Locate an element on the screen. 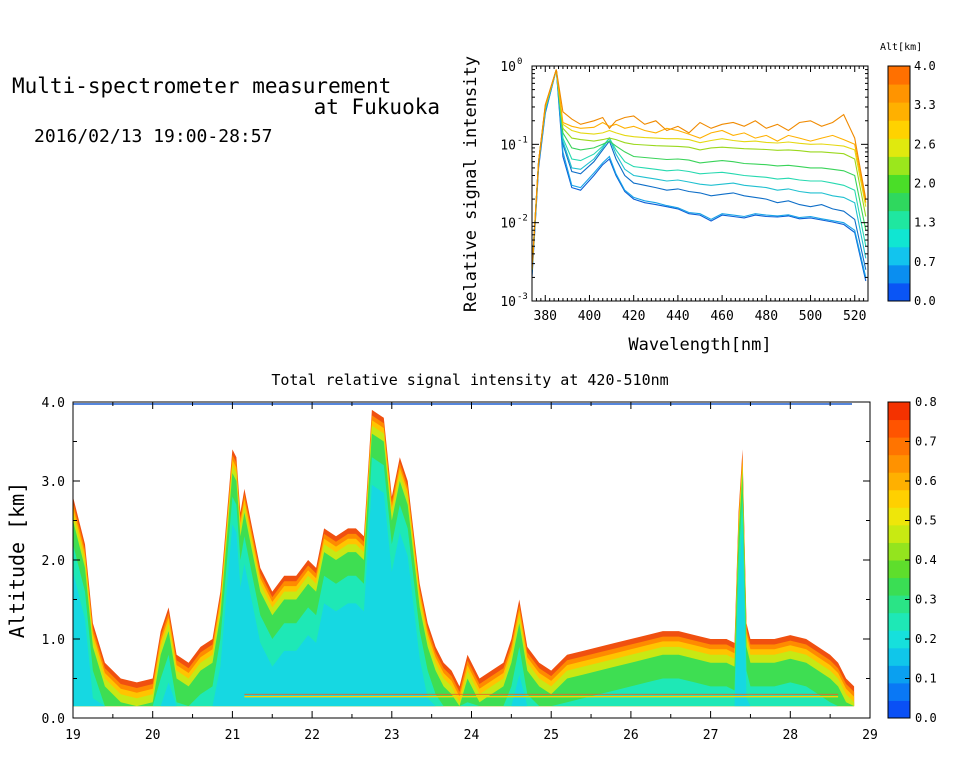 The height and width of the screenshot is (770, 960). spectrum-x-tick-label: 480 is located at coordinates (766, 316).